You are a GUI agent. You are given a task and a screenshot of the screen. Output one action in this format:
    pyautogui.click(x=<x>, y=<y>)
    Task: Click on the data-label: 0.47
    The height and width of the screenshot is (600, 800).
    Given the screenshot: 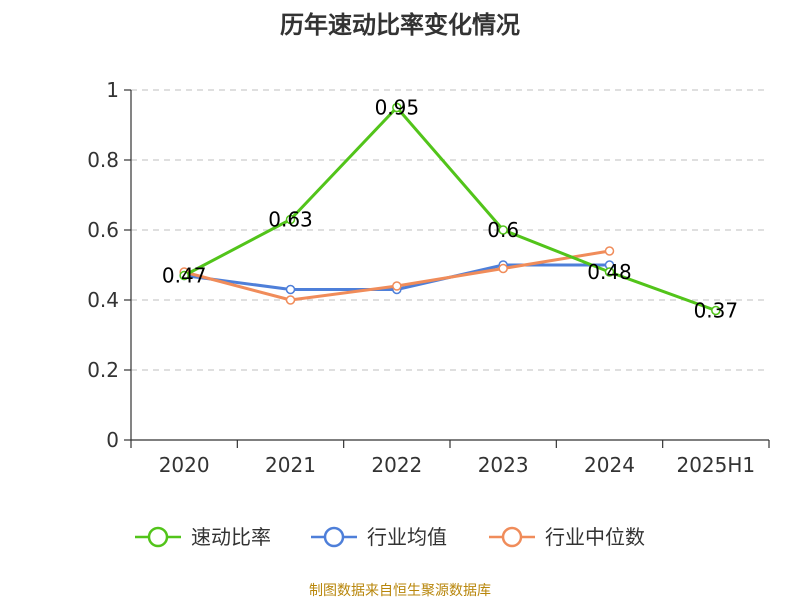 What is the action you would take?
    pyautogui.click(x=184, y=276)
    